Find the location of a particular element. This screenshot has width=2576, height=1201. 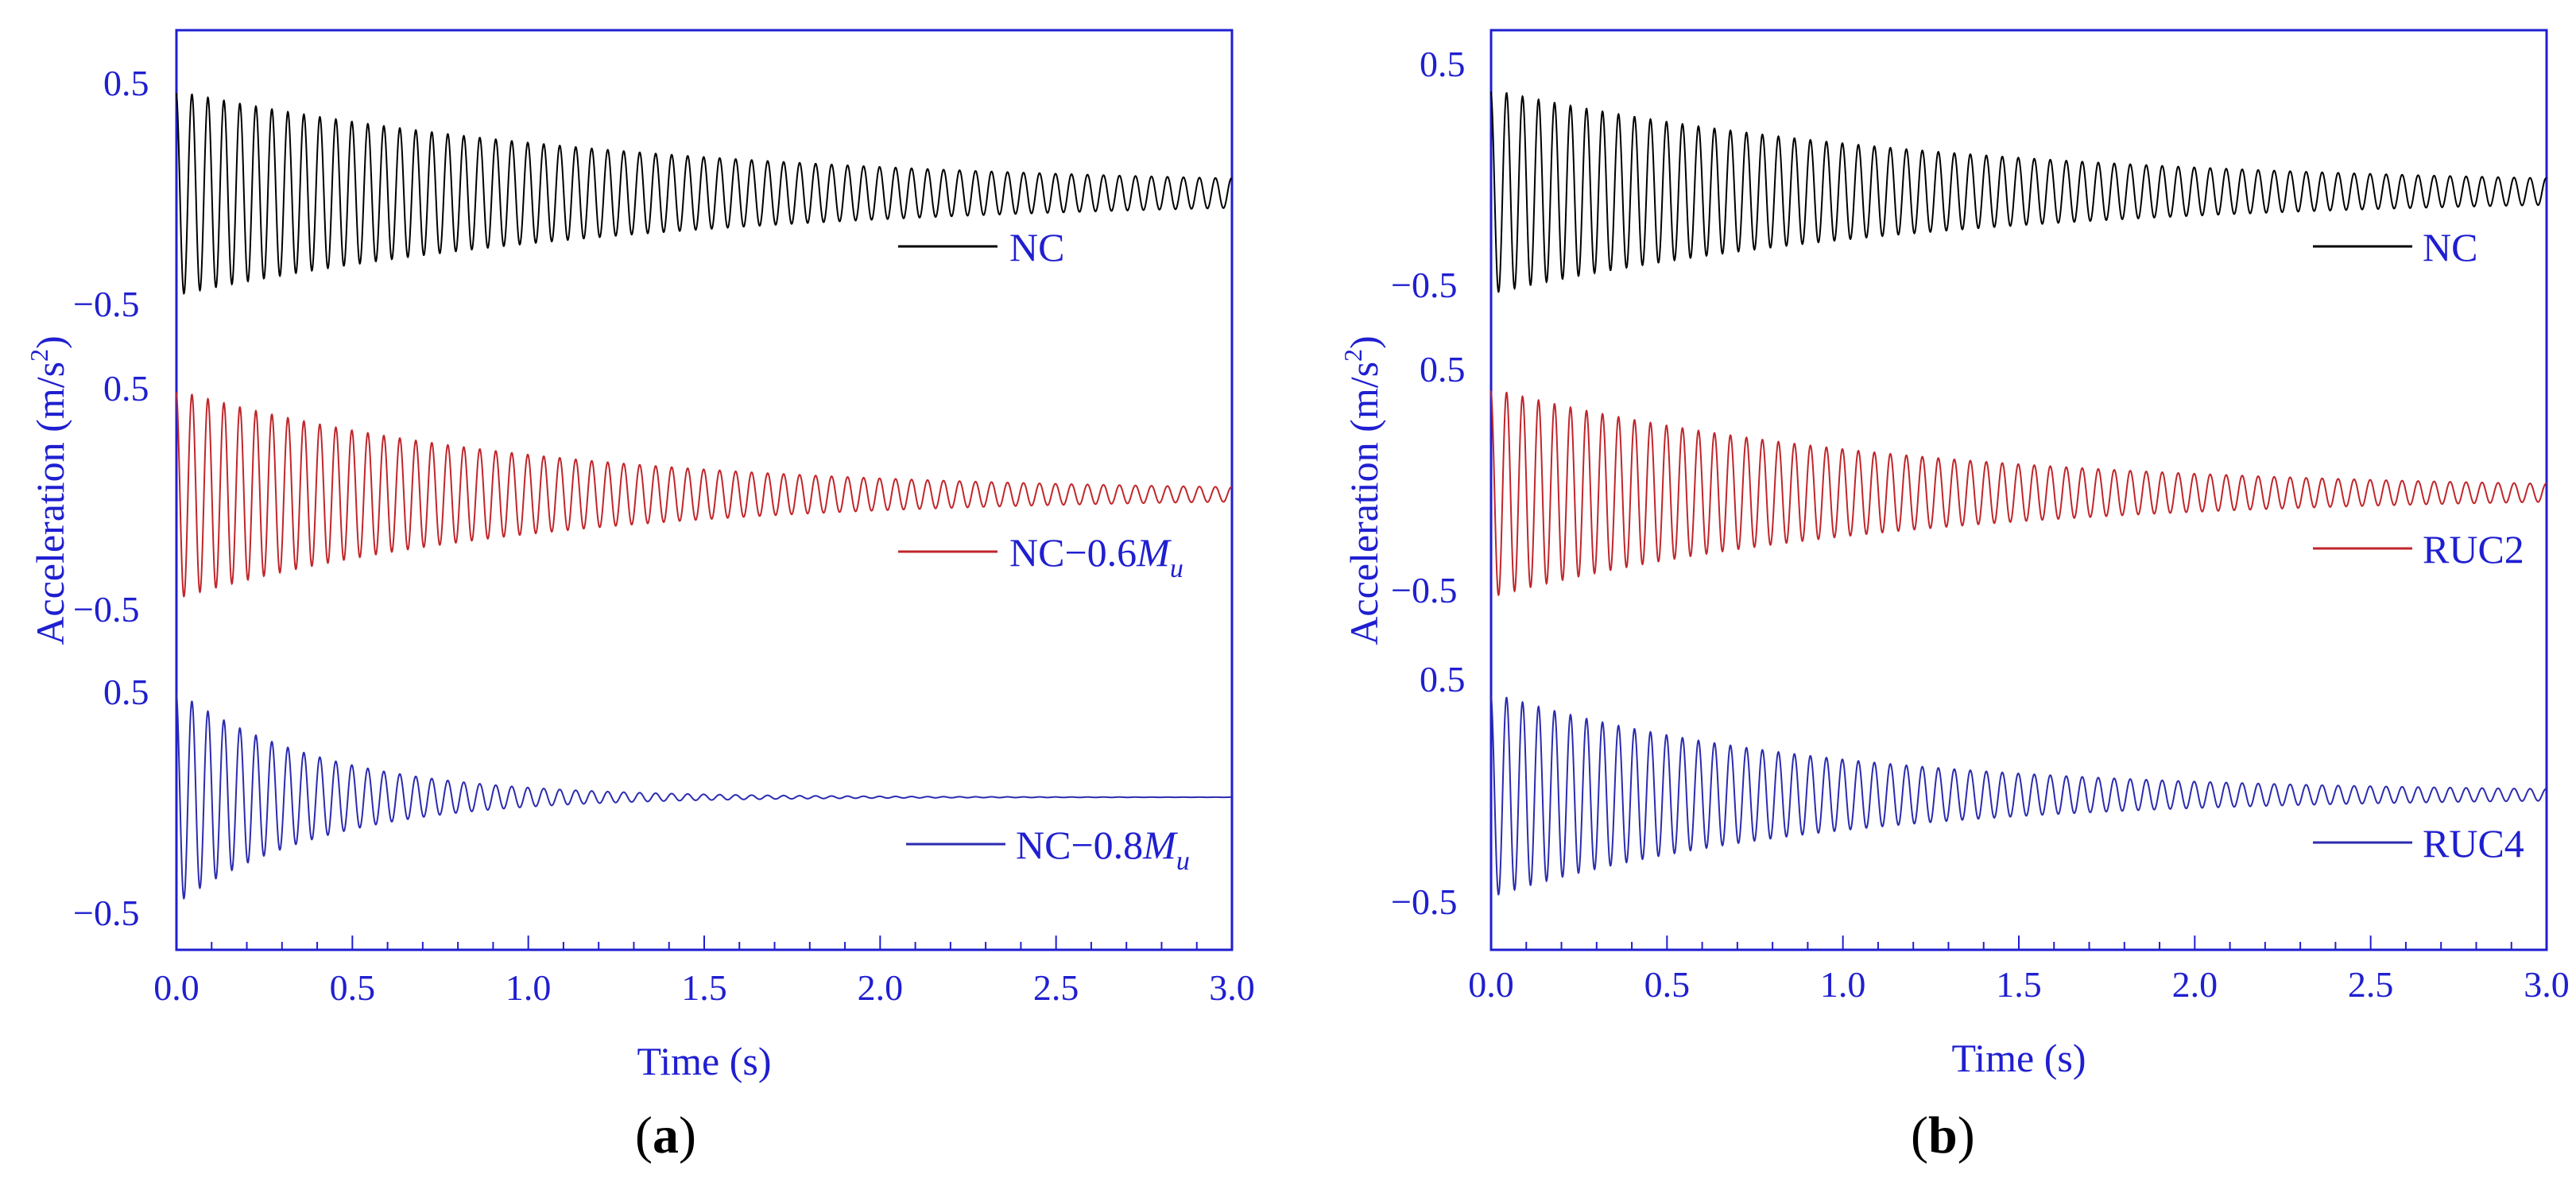

panel-a-legend-label-2: NC−0.6Mu is located at coordinates (1096, 557).